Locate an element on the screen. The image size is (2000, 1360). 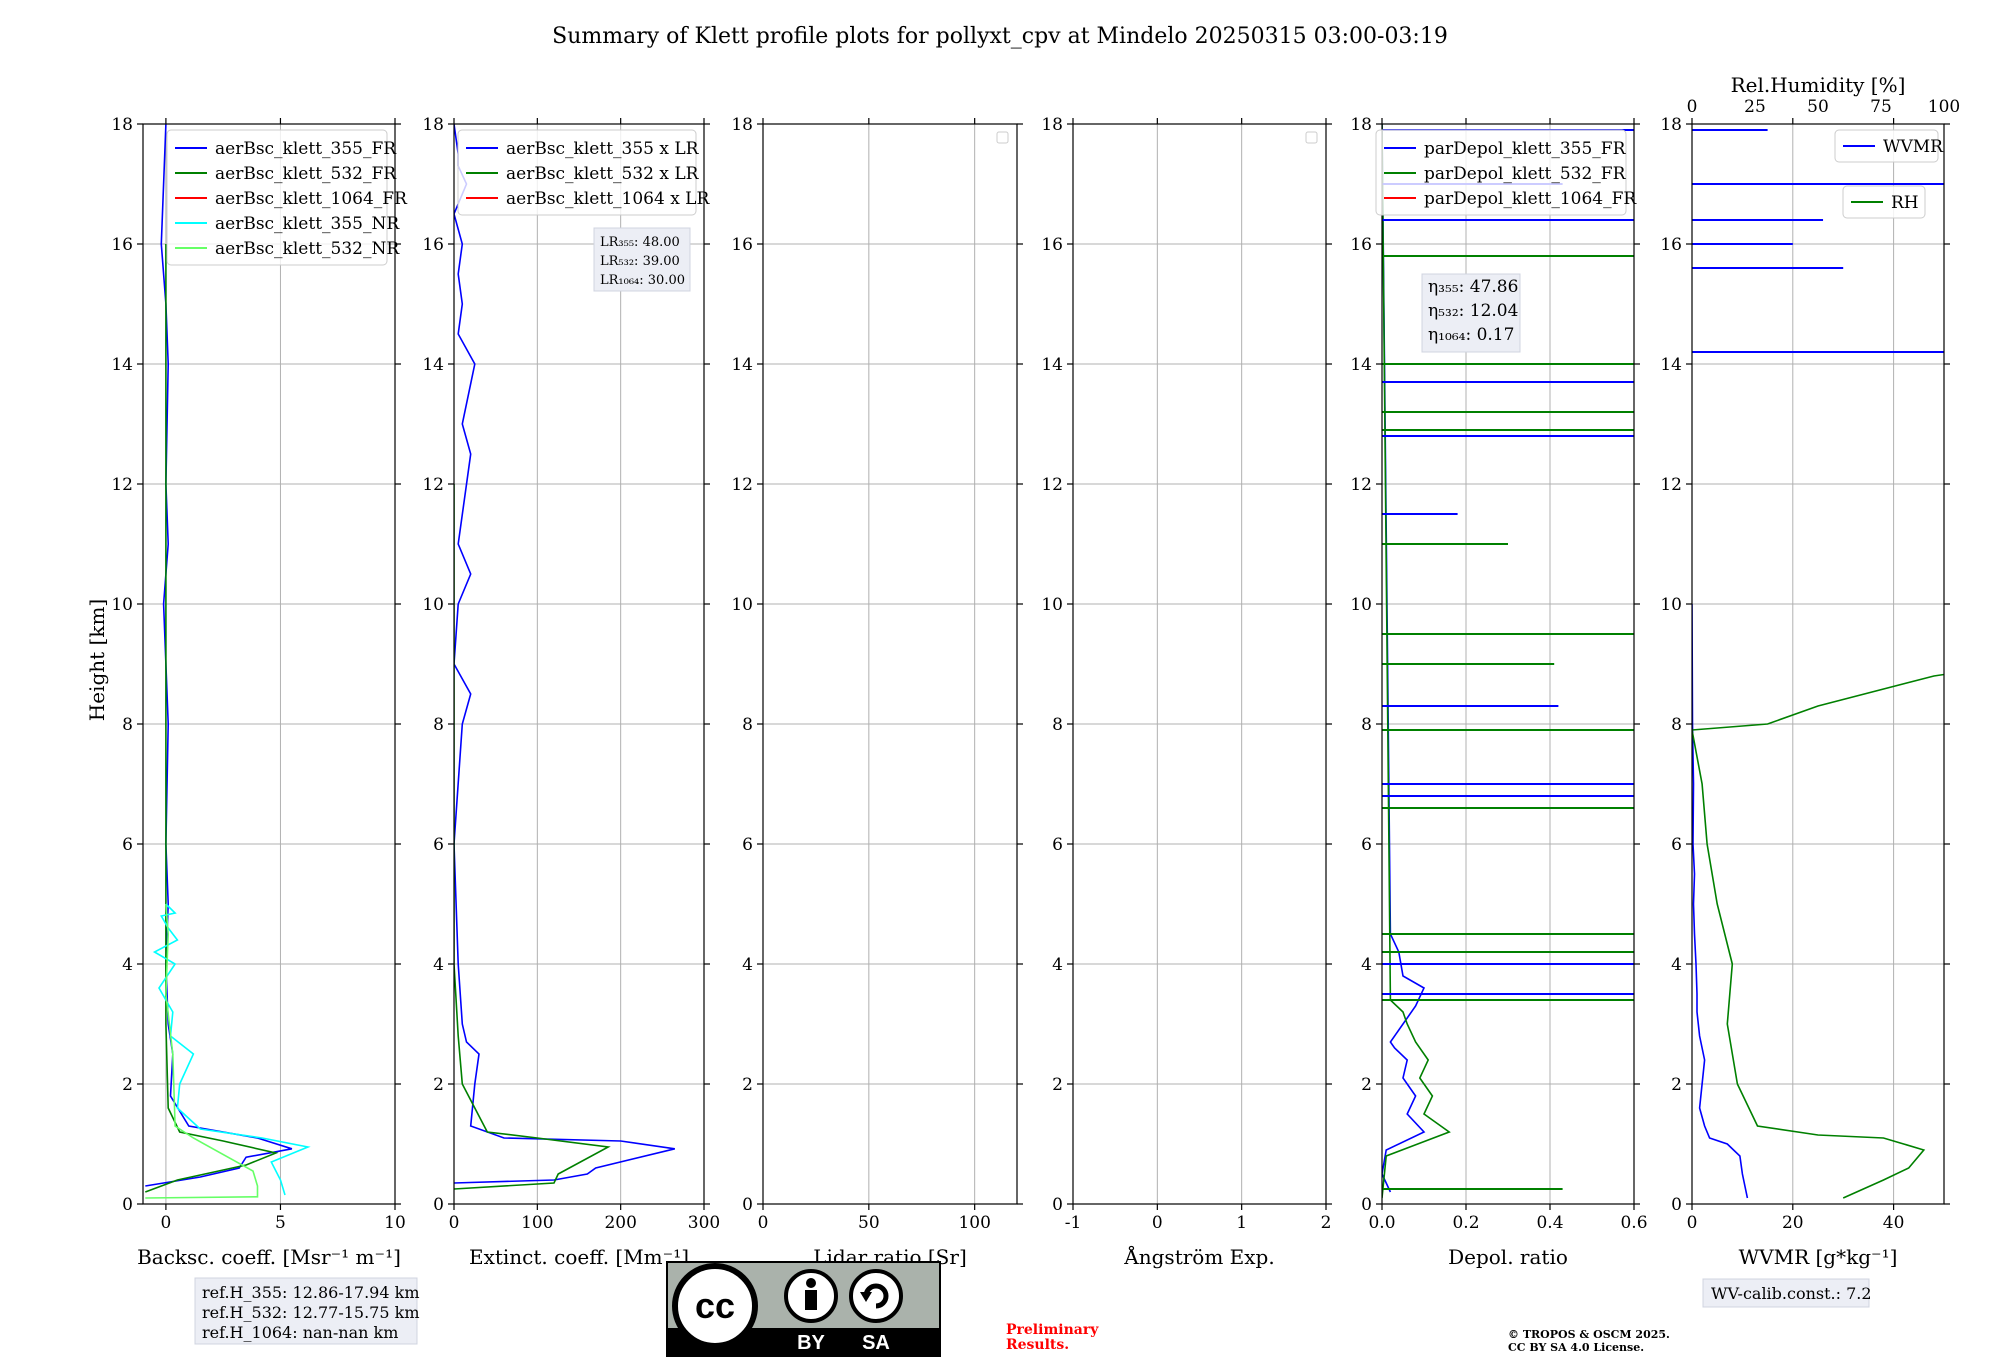
cc-logo-text: cc is located at coordinates (715, 1305).